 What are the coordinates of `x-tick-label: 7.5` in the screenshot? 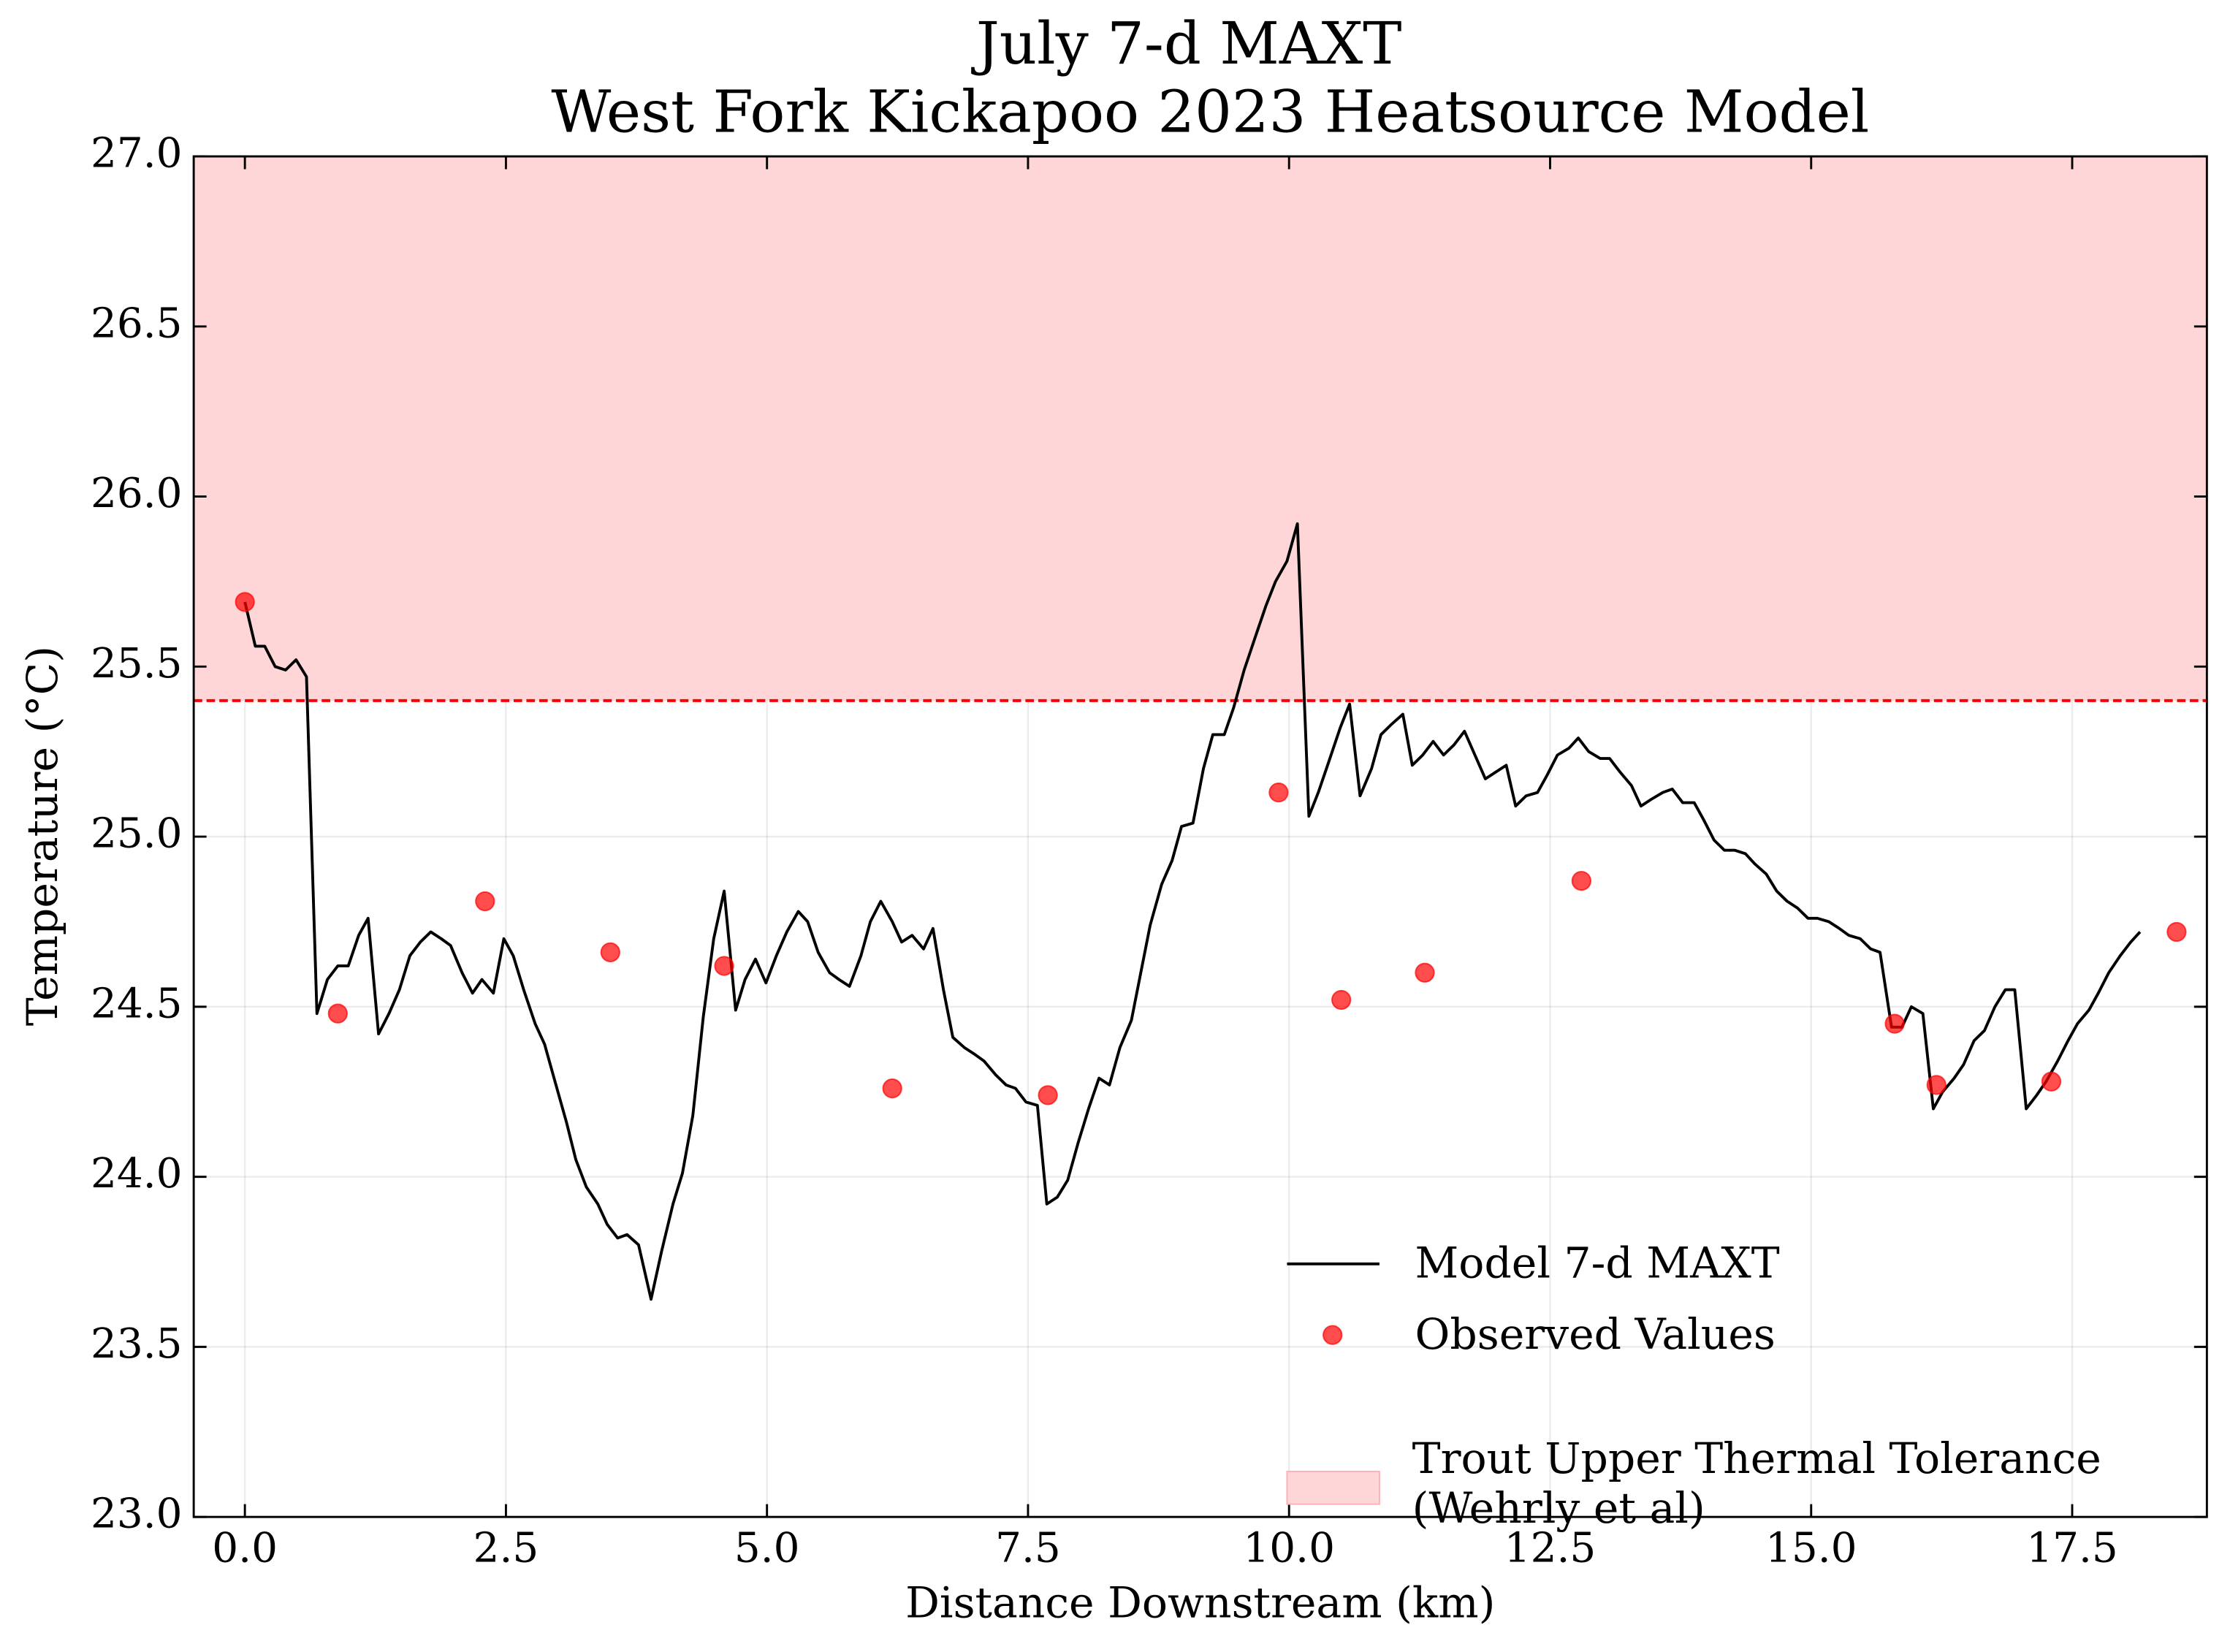 It's located at (1028, 1548).